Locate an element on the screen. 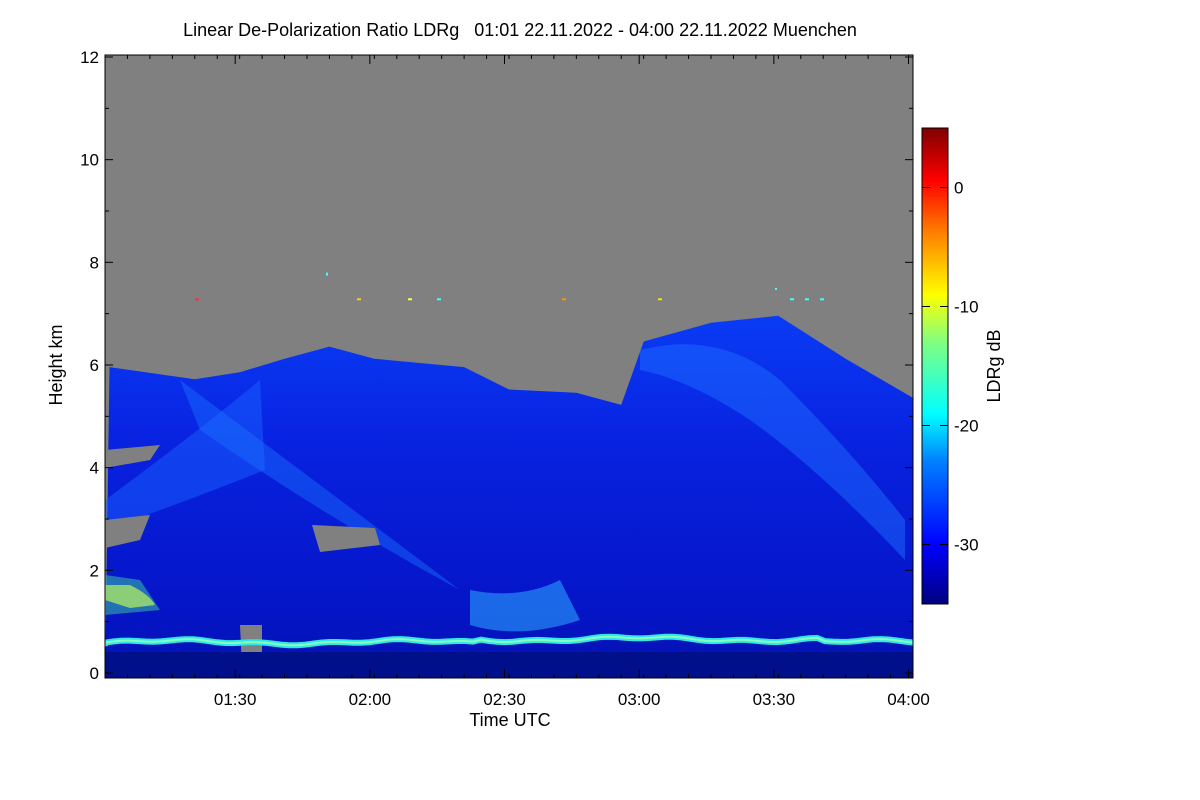 The height and width of the screenshot is (800, 1200). y-tick-label: 4 is located at coordinates (94, 468).